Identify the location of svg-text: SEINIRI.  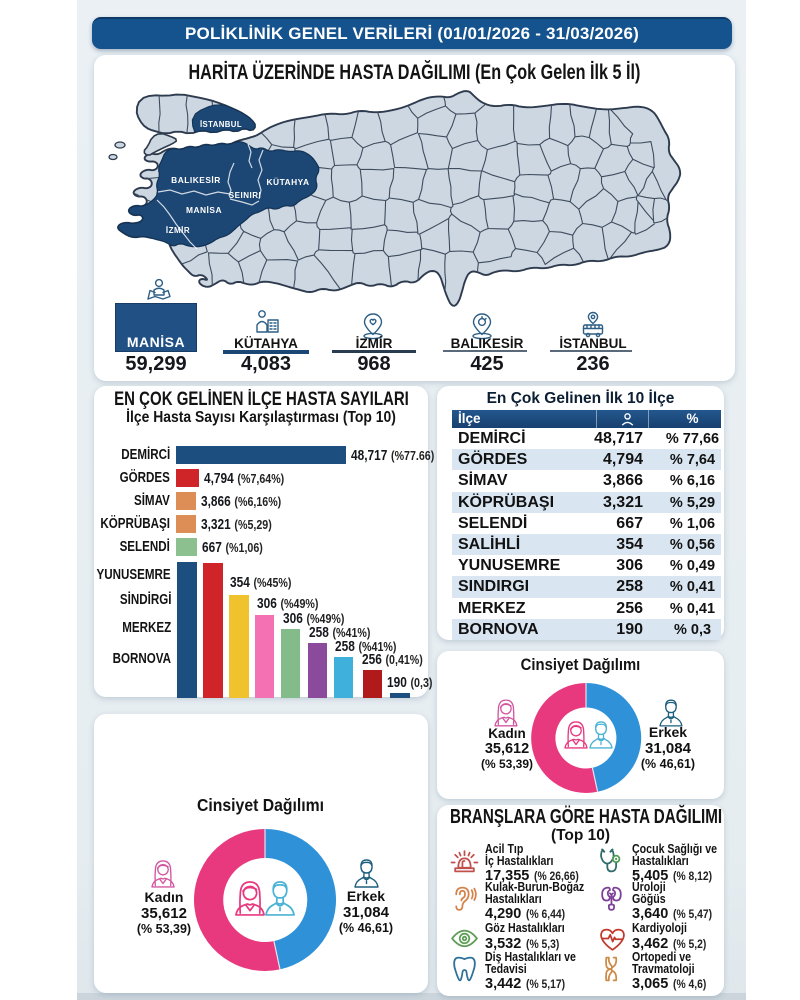
(245, 195).